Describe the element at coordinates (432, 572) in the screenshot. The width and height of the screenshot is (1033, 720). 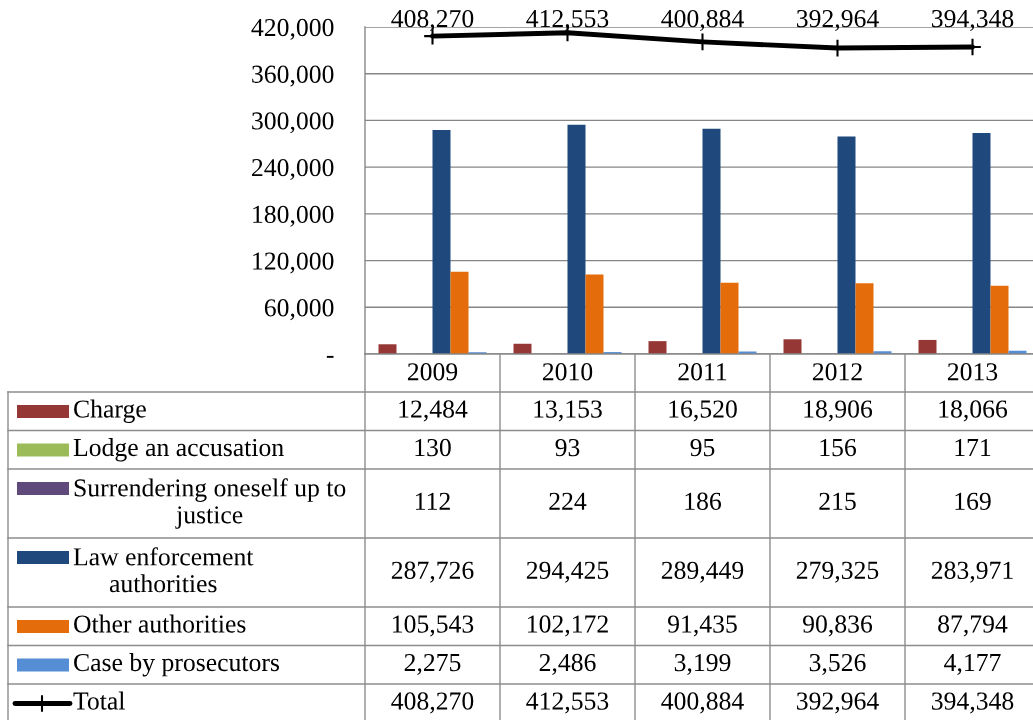
I see `data-label: 287,726` at that location.